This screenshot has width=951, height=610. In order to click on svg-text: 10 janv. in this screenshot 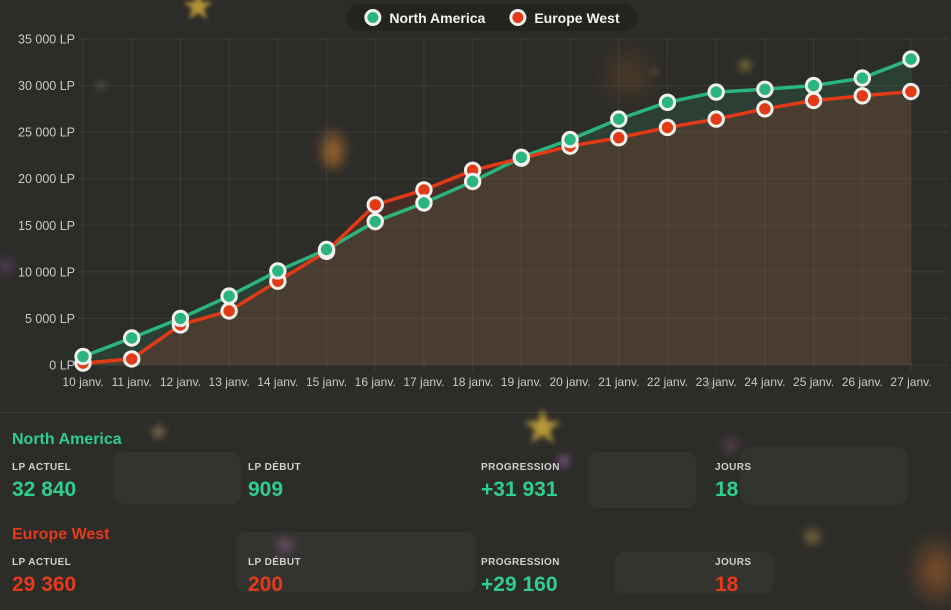, I will do `click(82, 382)`.